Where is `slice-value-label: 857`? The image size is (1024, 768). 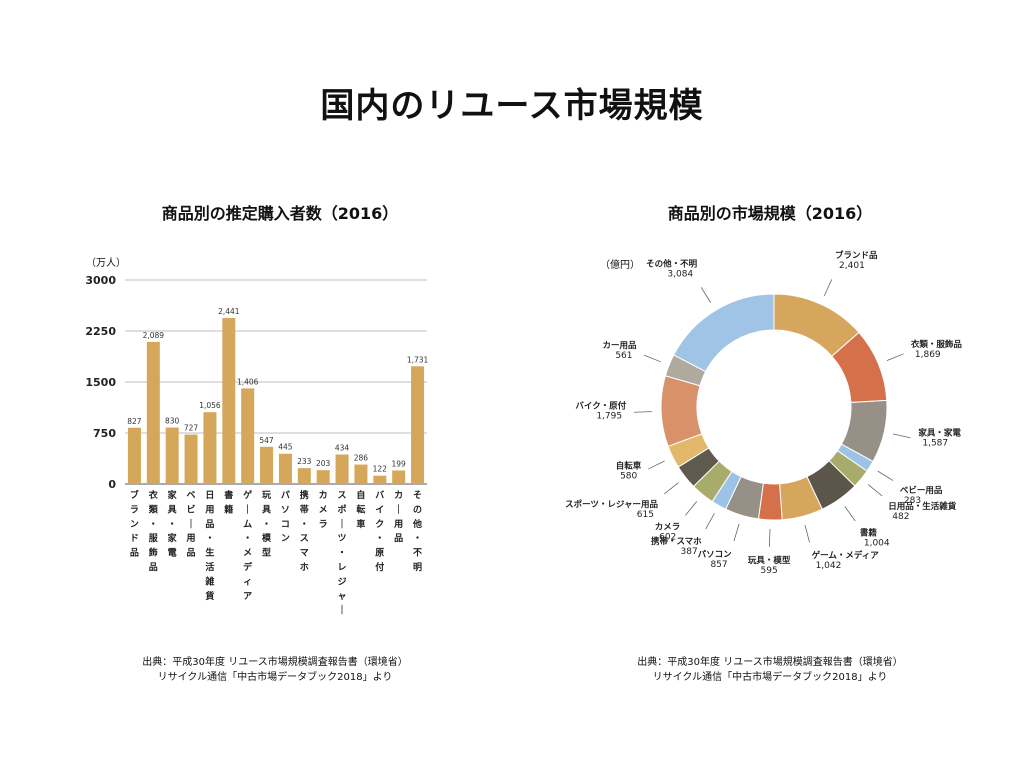 slice-value-label: 857 is located at coordinates (718, 565).